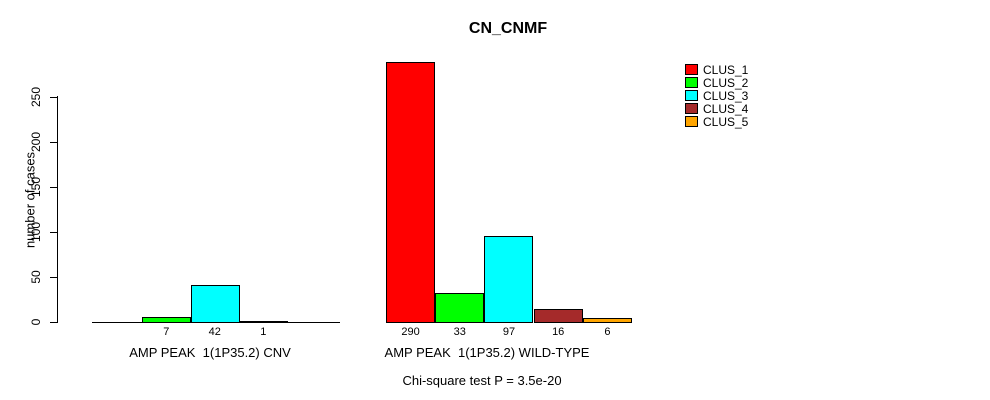  What do you see at coordinates (57, 209) in the screenshot?
I see `y-axis-line` at bounding box center [57, 209].